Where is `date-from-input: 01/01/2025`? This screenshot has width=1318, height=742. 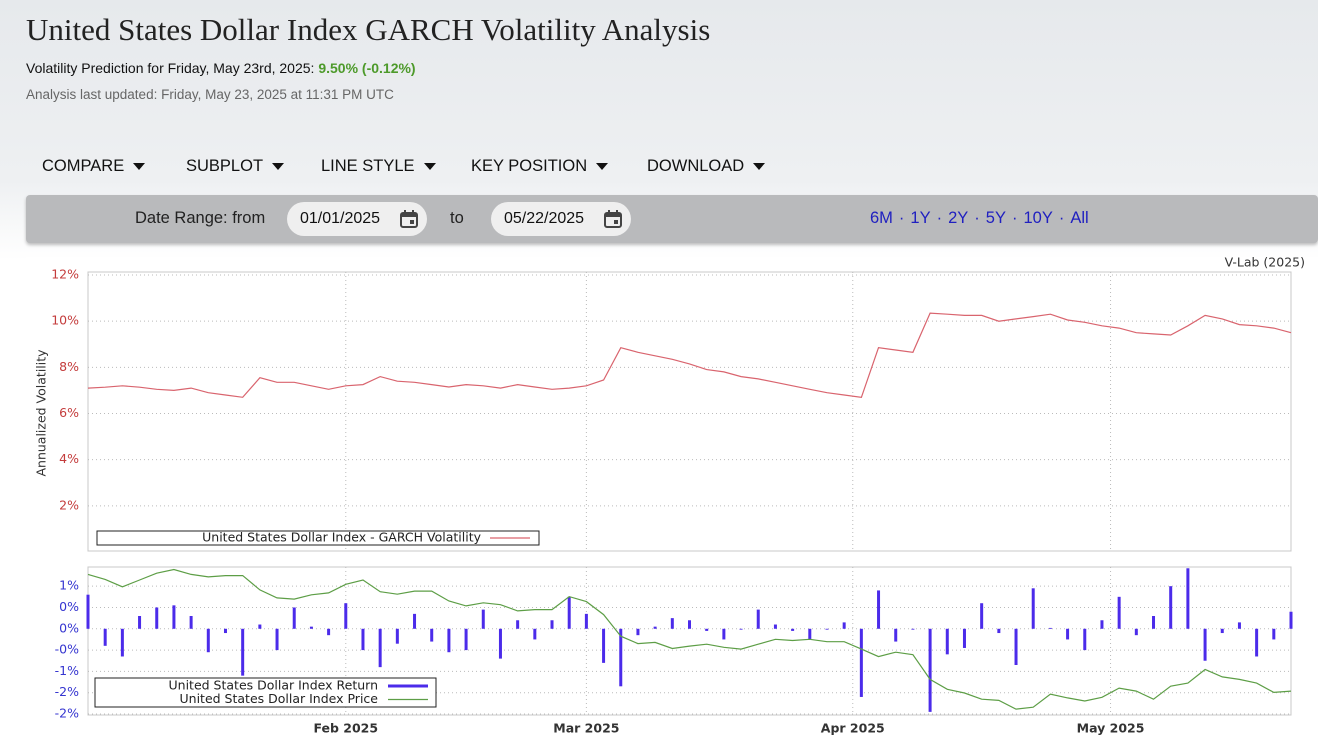 date-from-input: 01/01/2025 is located at coordinates (357, 219).